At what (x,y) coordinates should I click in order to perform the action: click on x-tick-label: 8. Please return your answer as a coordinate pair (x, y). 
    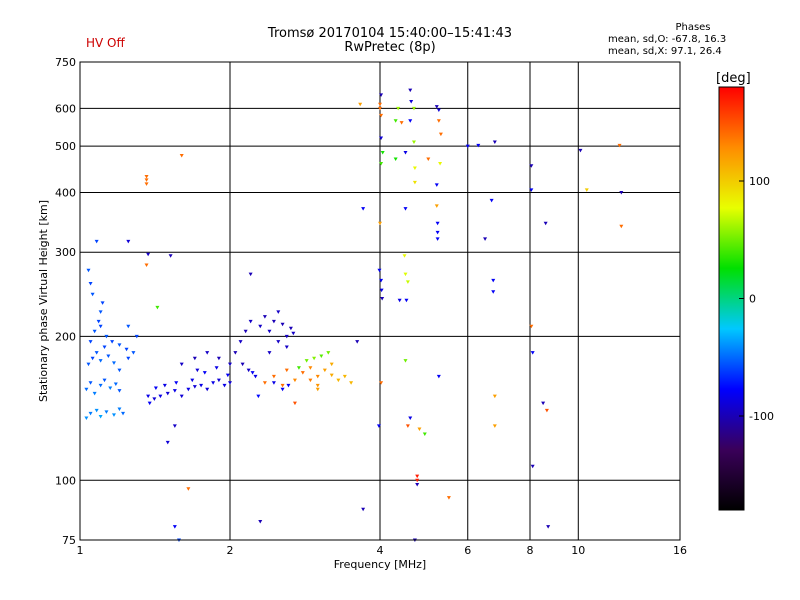
    Looking at the image, I should click on (530, 550).